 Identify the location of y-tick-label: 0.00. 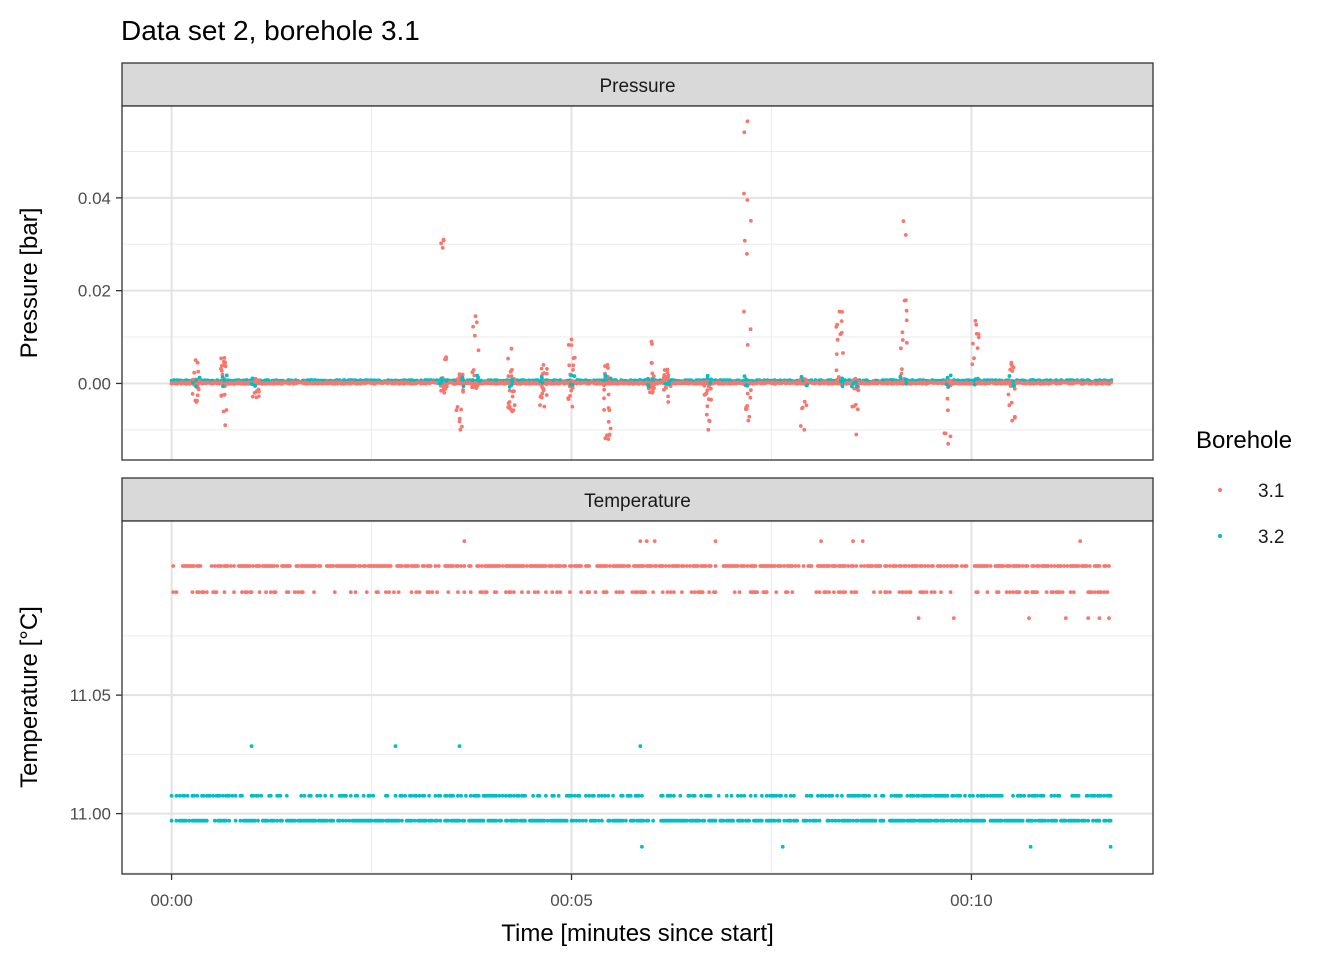
(94, 383).